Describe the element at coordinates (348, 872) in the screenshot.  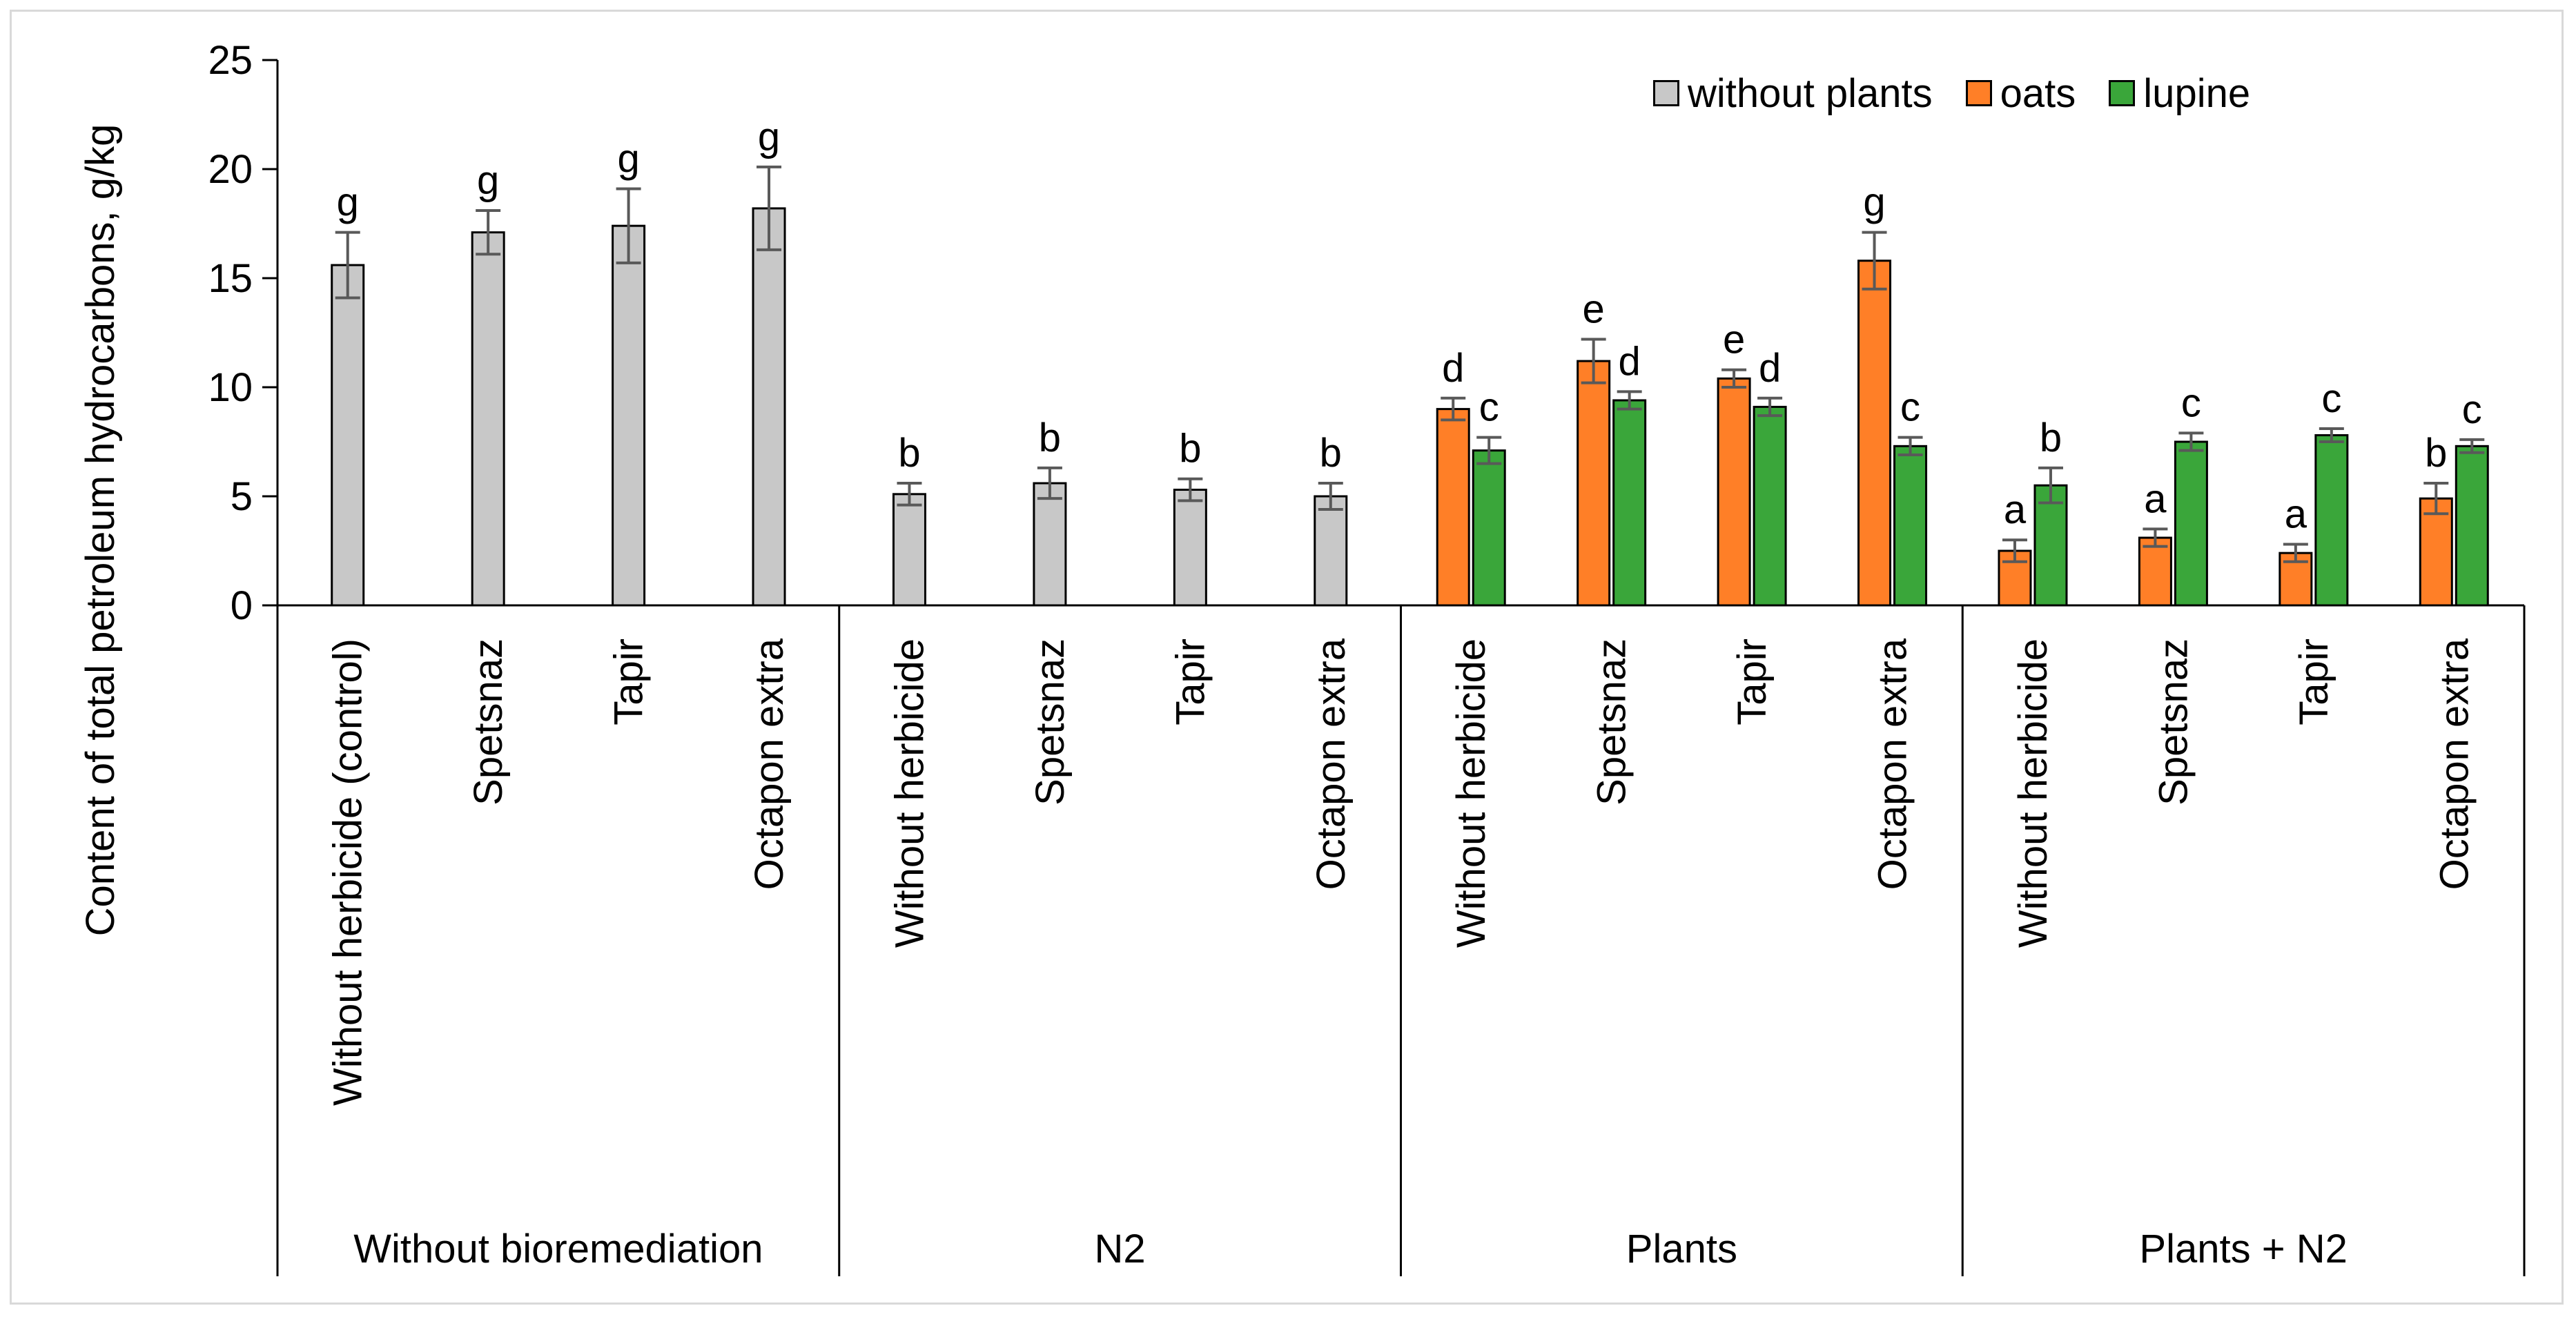
I see `category-label: Without herbicide (control)` at that location.